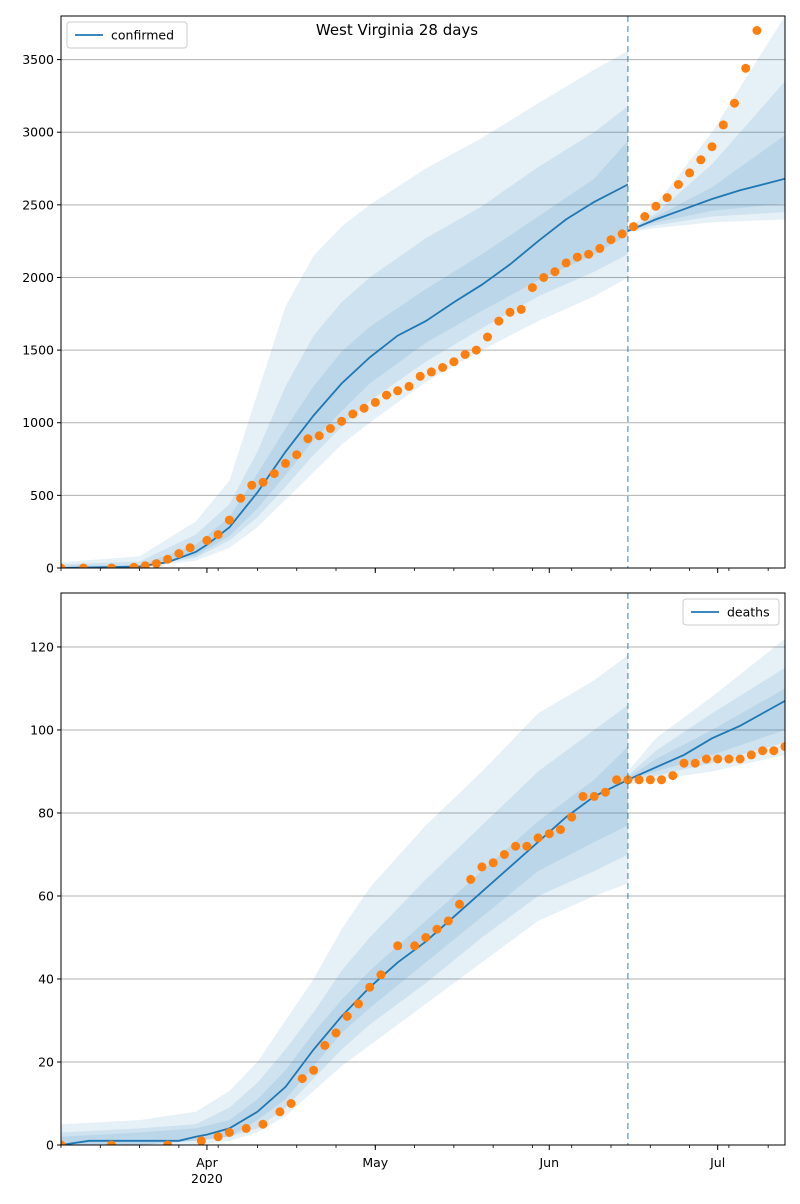  I want to click on legend-label: deaths, so click(748, 612).